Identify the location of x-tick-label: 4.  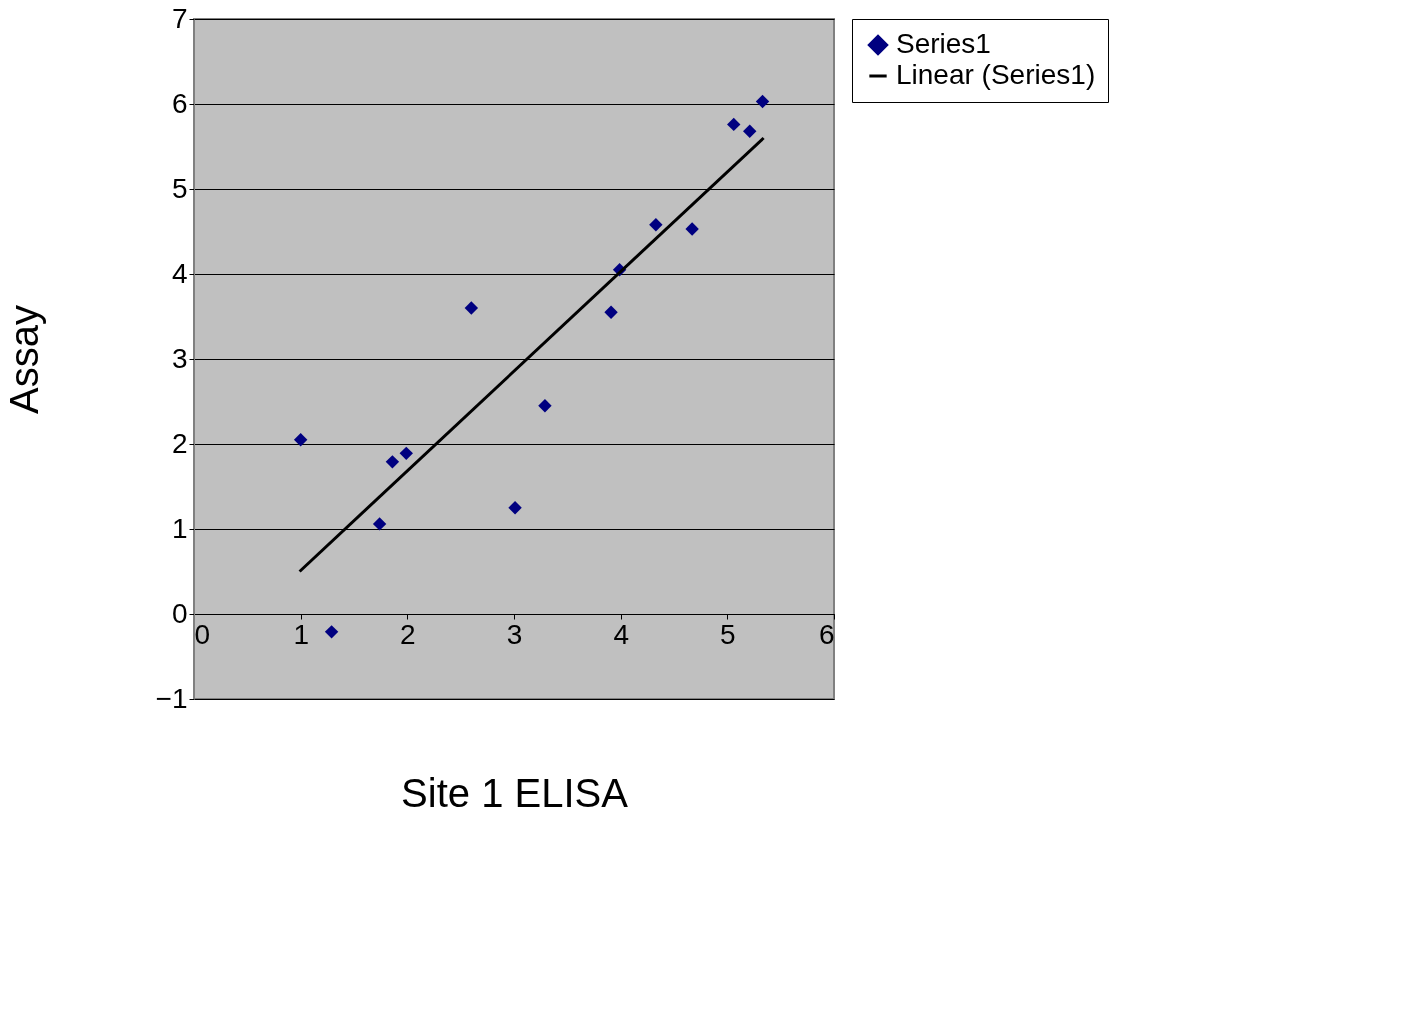
(621, 634).